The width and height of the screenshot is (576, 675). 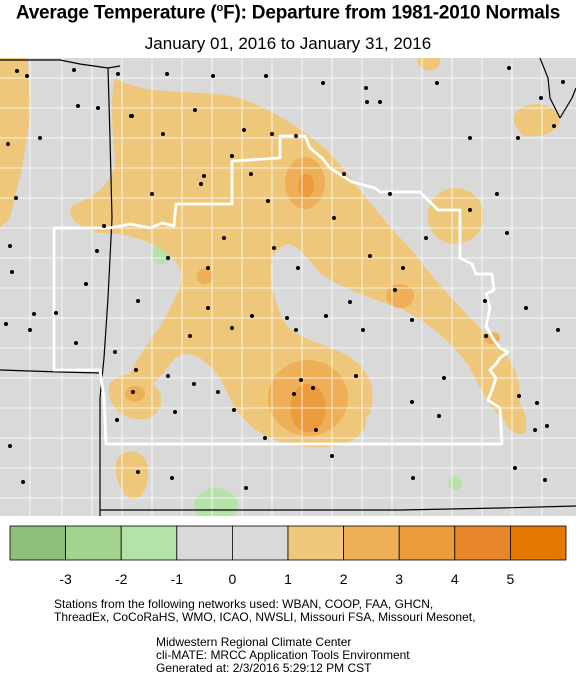 I want to click on legend-label-6: 3, so click(x=399, y=579).